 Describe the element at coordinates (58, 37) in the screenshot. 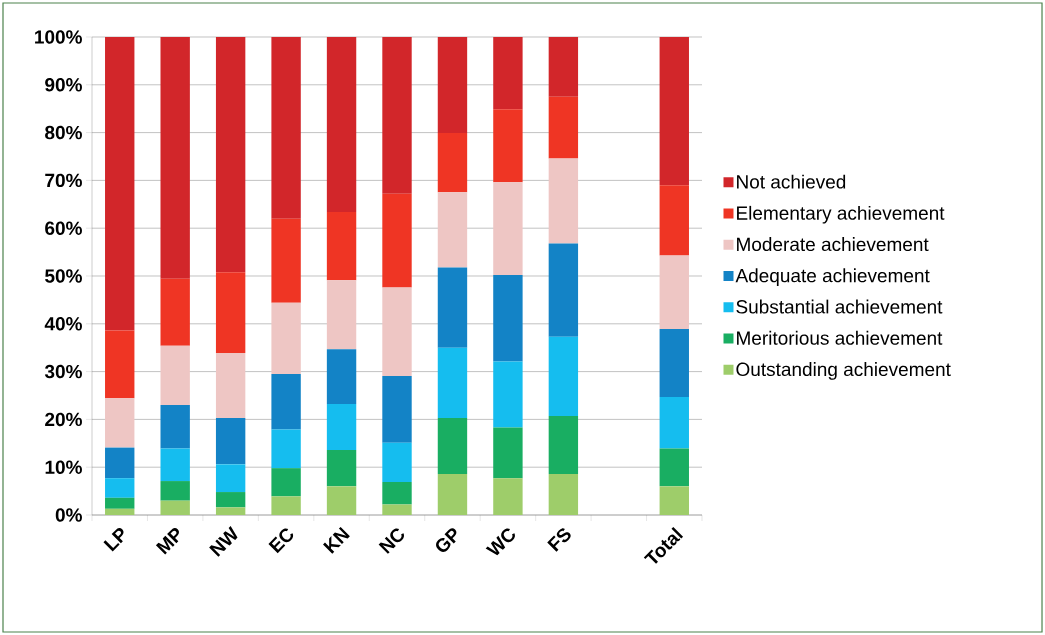

I see `y-tick-label: 100%` at that location.